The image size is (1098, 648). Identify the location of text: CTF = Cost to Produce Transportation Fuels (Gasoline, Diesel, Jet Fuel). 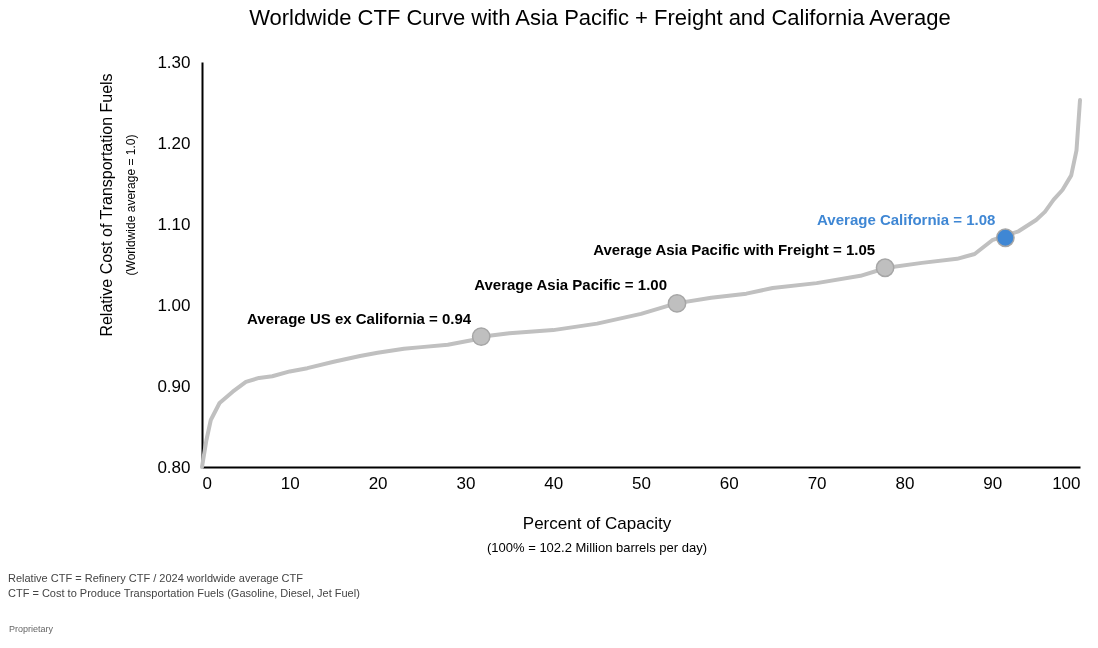
(184, 593).